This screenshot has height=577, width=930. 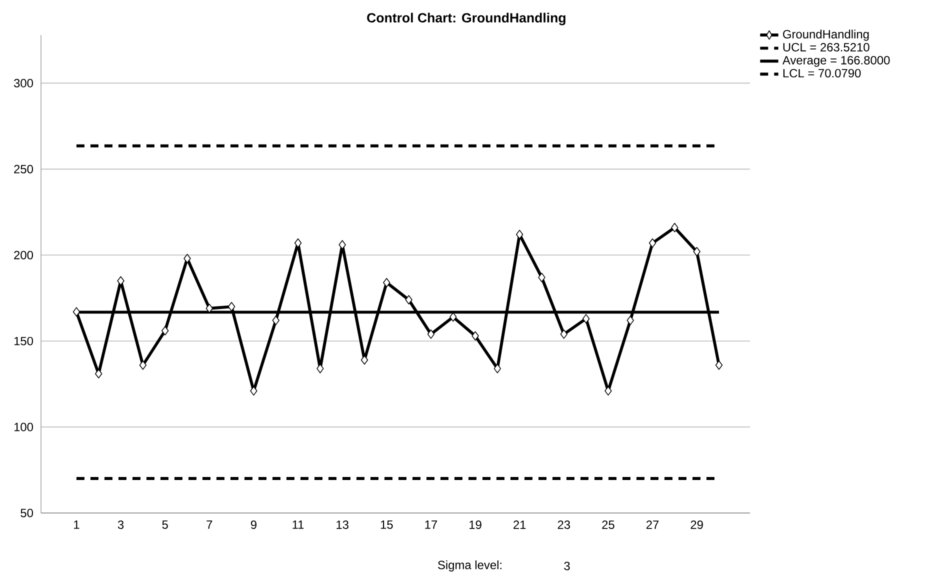 What do you see at coordinates (24, 169) in the screenshot?
I see `y-tick-label: 250` at bounding box center [24, 169].